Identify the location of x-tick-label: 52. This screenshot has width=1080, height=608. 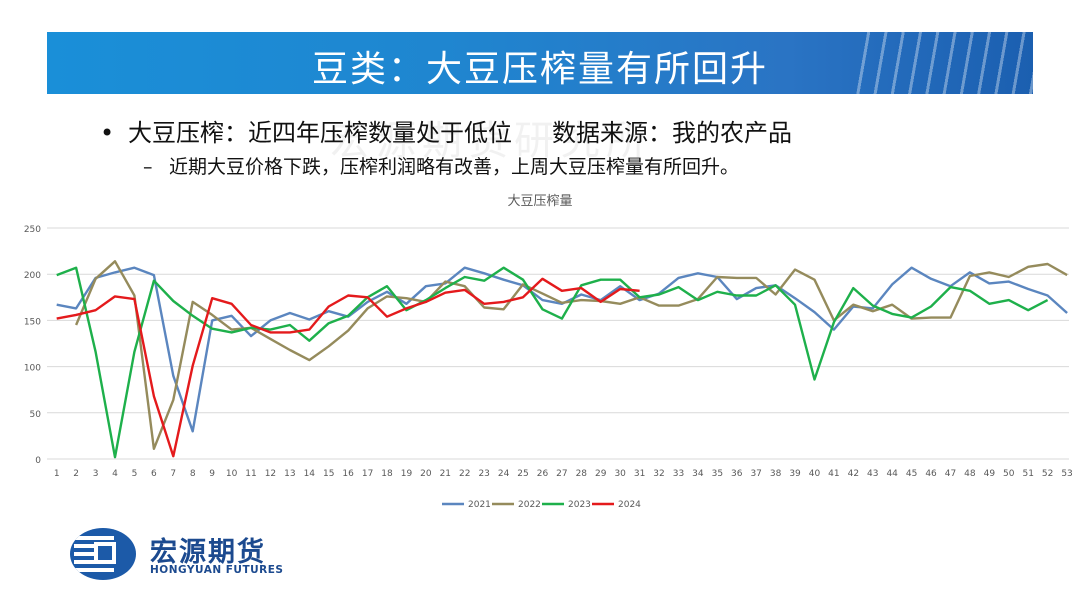
(1047, 474).